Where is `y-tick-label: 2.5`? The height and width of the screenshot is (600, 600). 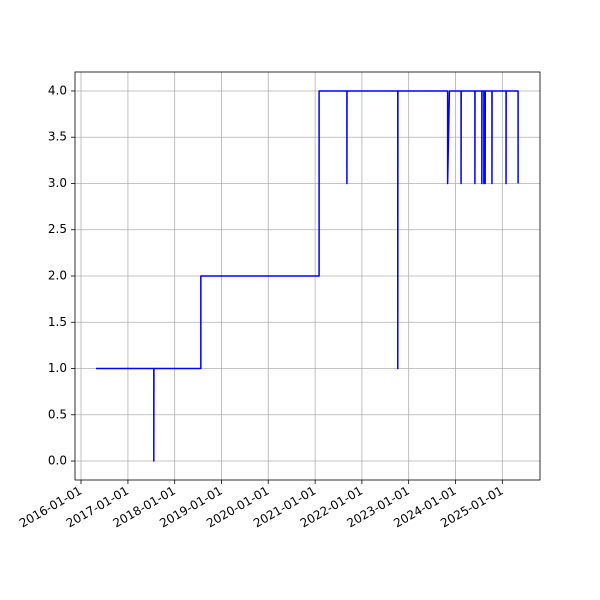
y-tick-label: 2.5 is located at coordinates (57, 229).